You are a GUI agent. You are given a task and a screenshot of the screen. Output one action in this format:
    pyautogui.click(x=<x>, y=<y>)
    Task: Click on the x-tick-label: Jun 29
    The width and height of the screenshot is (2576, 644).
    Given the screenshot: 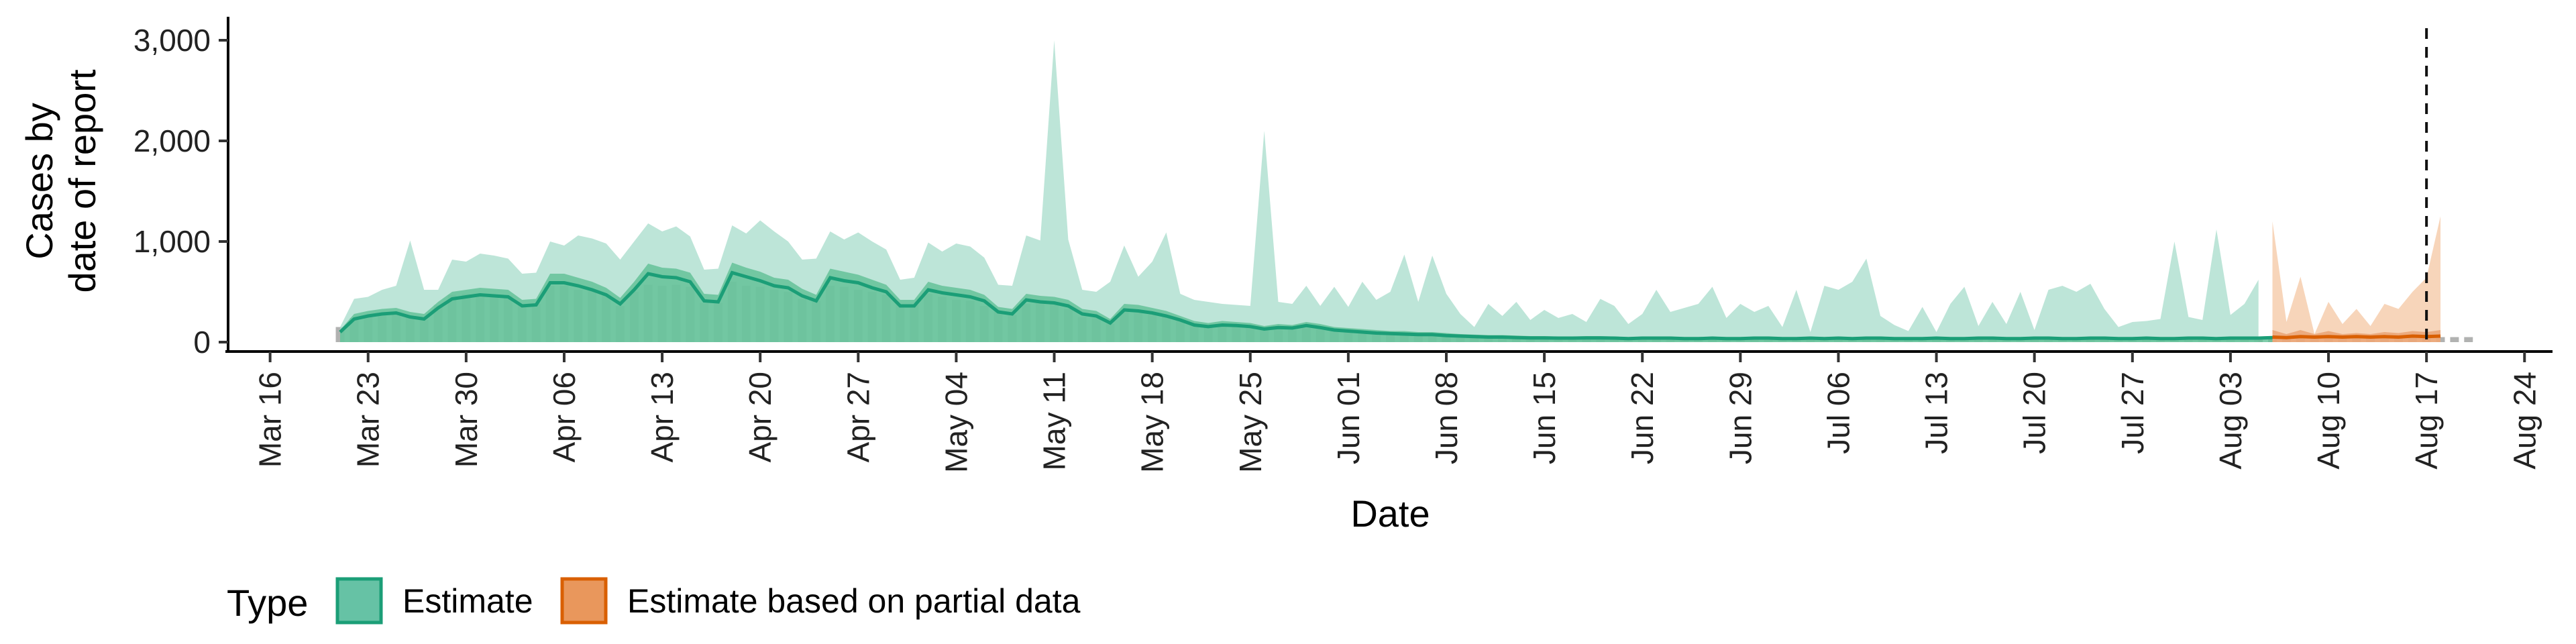 What is the action you would take?
    pyautogui.click(x=1740, y=418)
    